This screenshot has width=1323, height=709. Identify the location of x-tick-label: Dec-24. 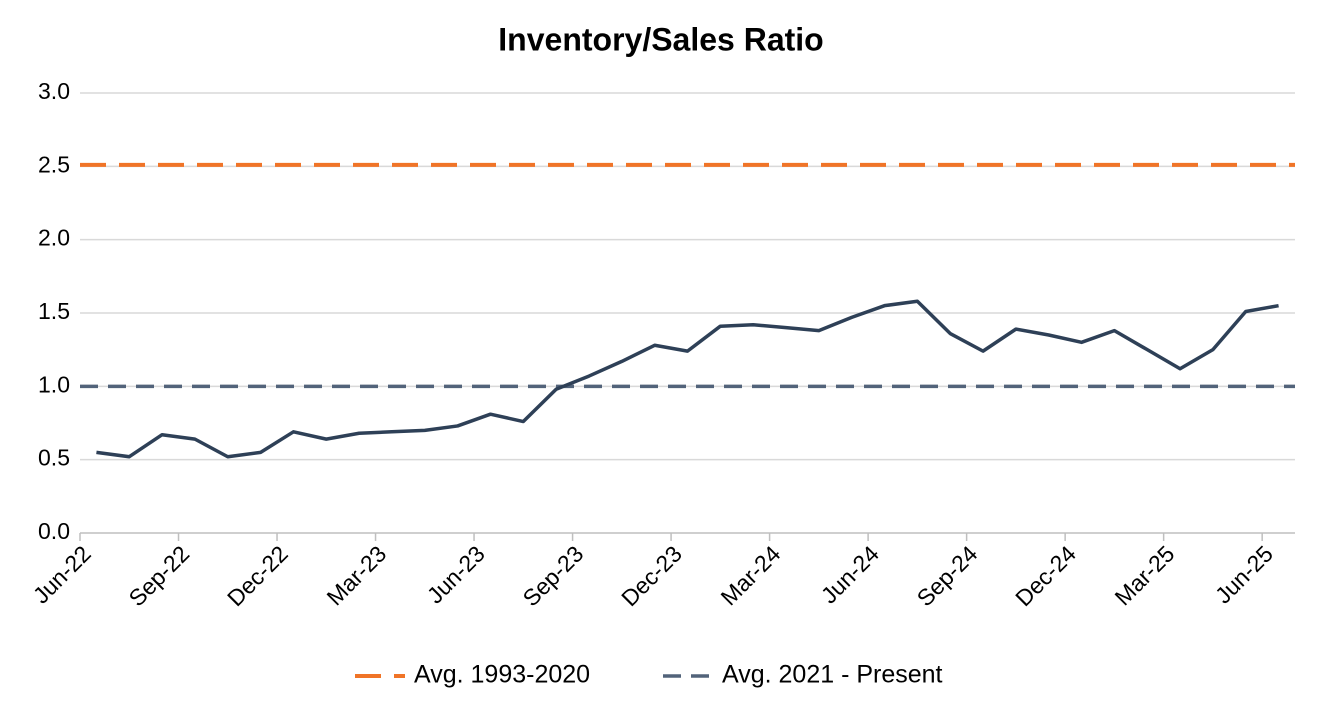
(1045, 575).